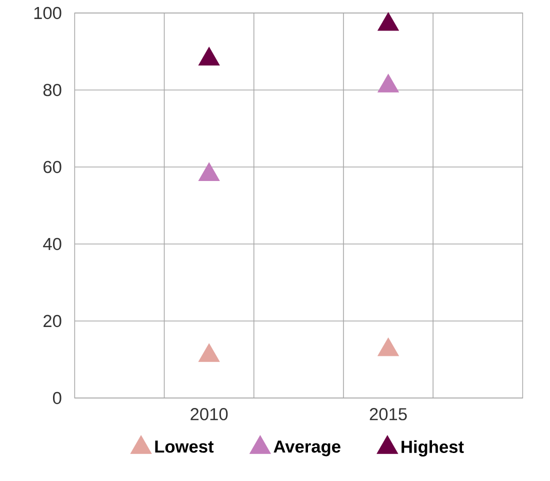 The image size is (550, 481). Describe the element at coordinates (53, 167) in the screenshot. I see `y-tick-label: 60` at that location.